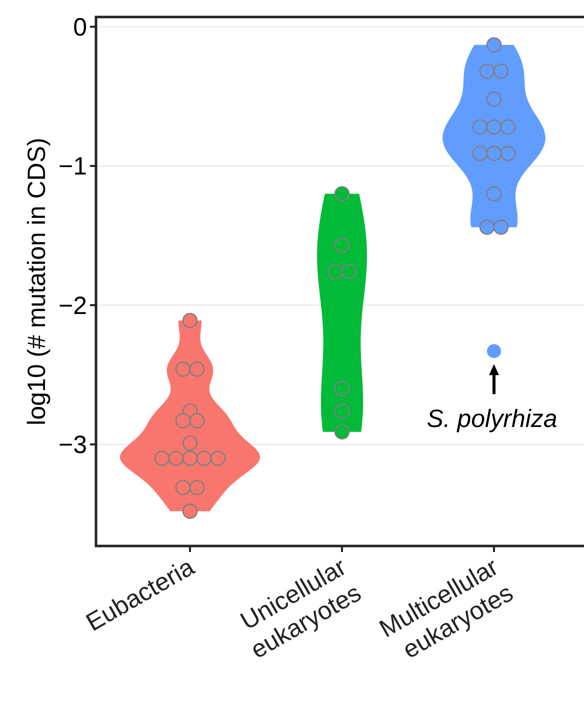 The image size is (584, 707). Describe the element at coordinates (72, 166) in the screenshot. I see `y-tick-label: −1` at that location.